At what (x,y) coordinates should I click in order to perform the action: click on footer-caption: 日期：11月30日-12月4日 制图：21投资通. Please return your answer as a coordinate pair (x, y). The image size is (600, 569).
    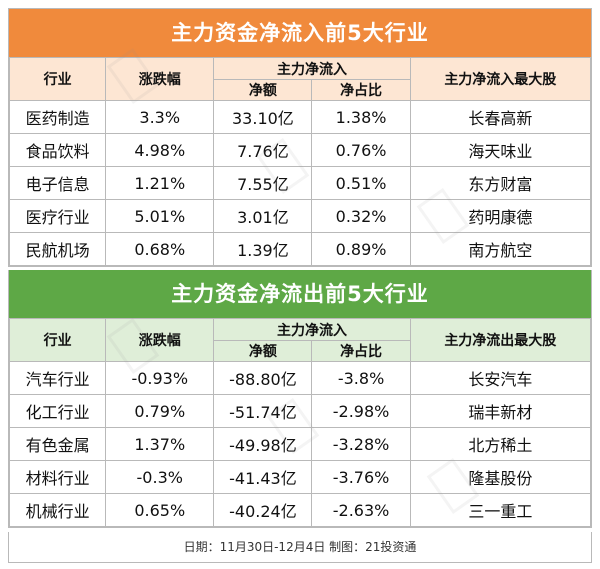
    Looking at the image, I should click on (300, 547).